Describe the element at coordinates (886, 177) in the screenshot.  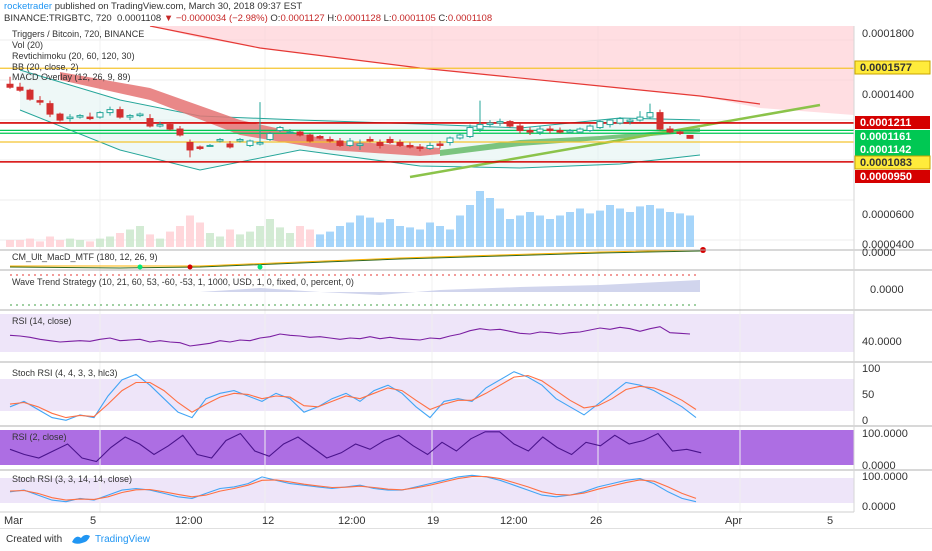
I see `svg-text: 0.0000950` at that location.